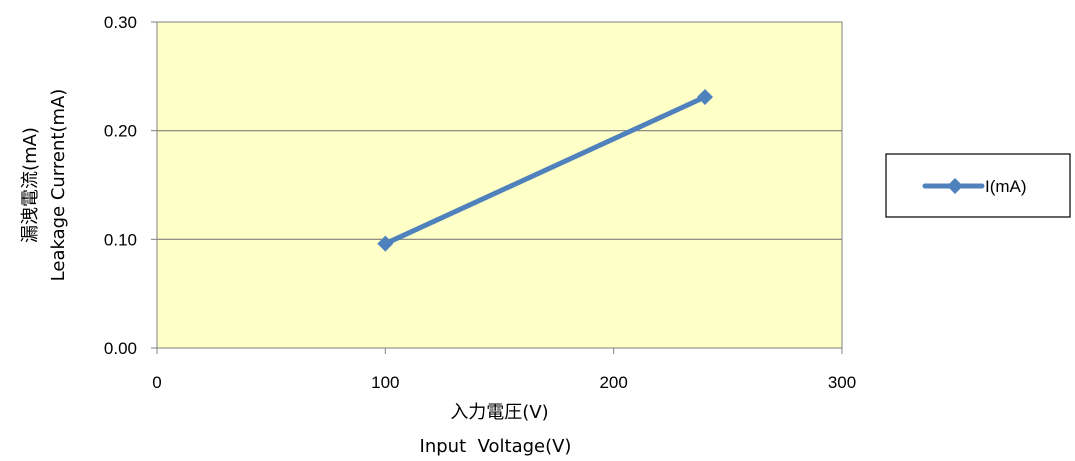 Image resolution: width=1075 pixels, height=461 pixels. I want to click on legend-marker-swatch, so click(955, 186).